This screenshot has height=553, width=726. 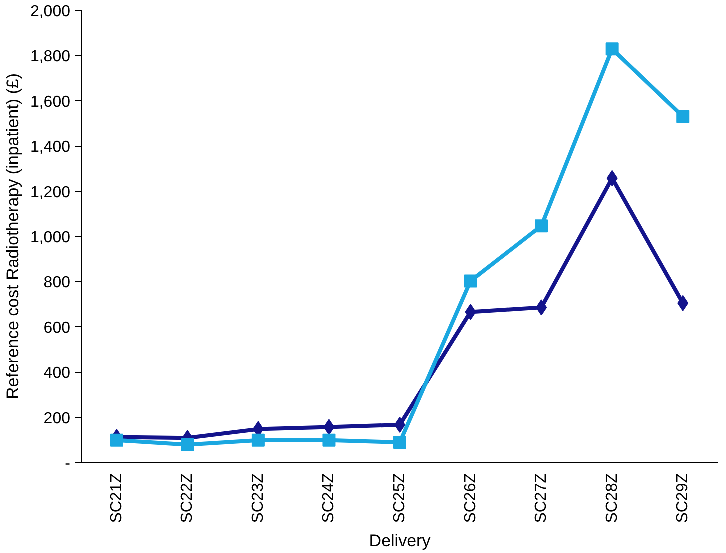 What do you see at coordinates (12, 237) in the screenshot?
I see `y-axis-title: Reference cost Radiotherapy (inpatient) (£)` at bounding box center [12, 237].